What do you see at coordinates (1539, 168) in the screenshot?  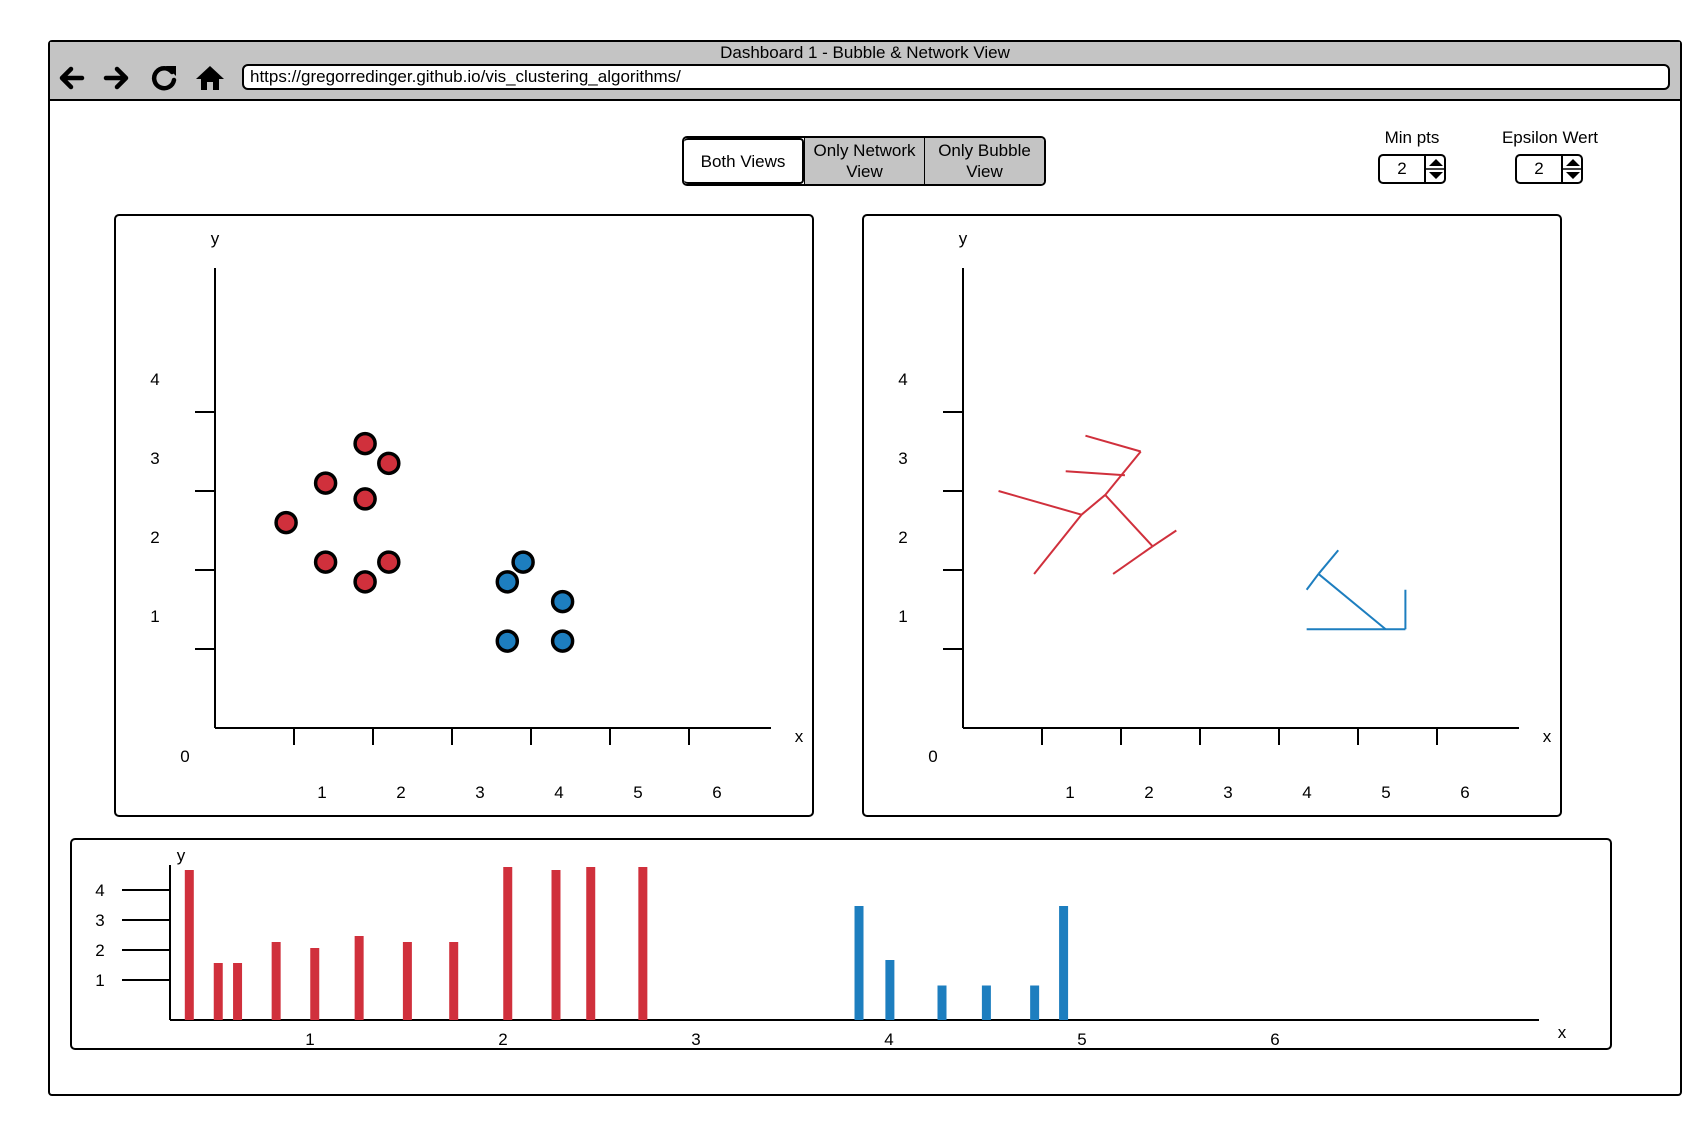 I see `epsilon-value: 2` at bounding box center [1539, 168].